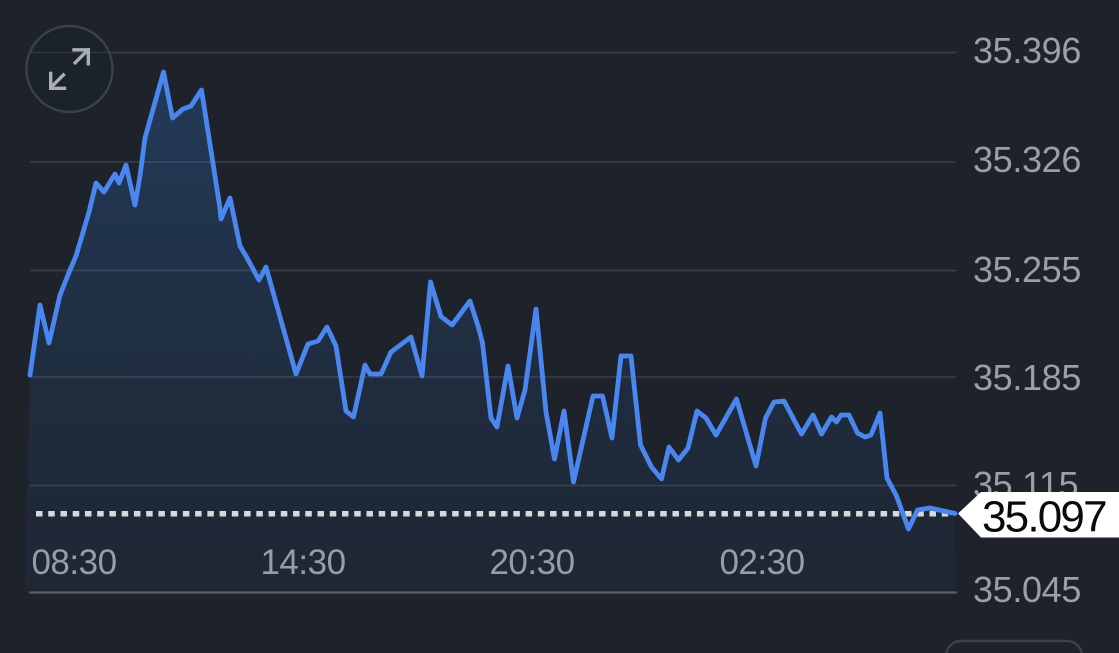  Describe the element at coordinates (1044, 517) in the screenshot. I see `svg-text: 35.097` at that location.